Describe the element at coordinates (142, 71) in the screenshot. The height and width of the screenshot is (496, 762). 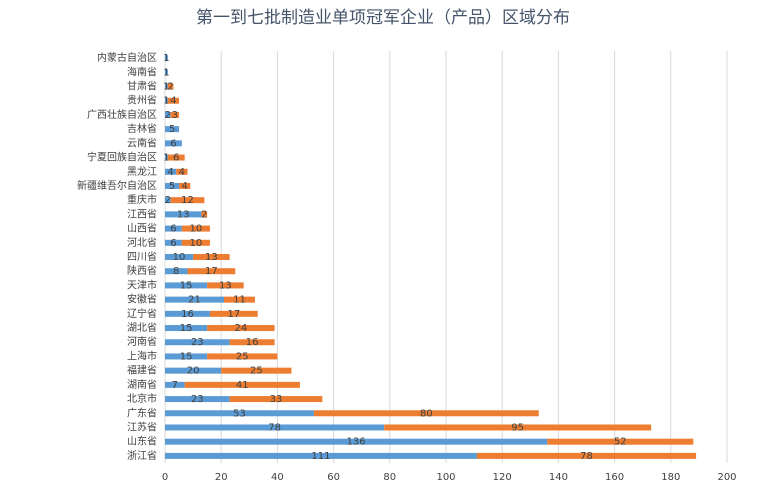
I see `y-tick-label: 海南省` at that location.